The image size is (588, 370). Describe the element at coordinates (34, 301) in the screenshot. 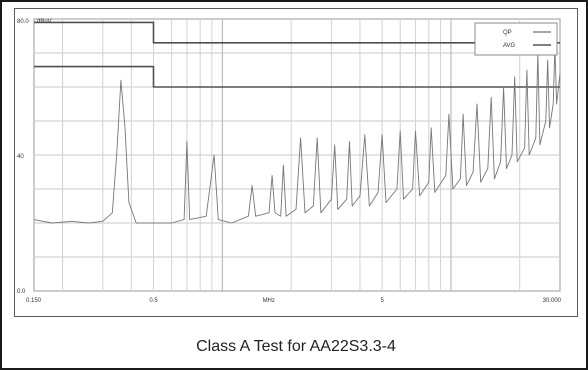

I see `x-tick-label: 0.150` at that location.